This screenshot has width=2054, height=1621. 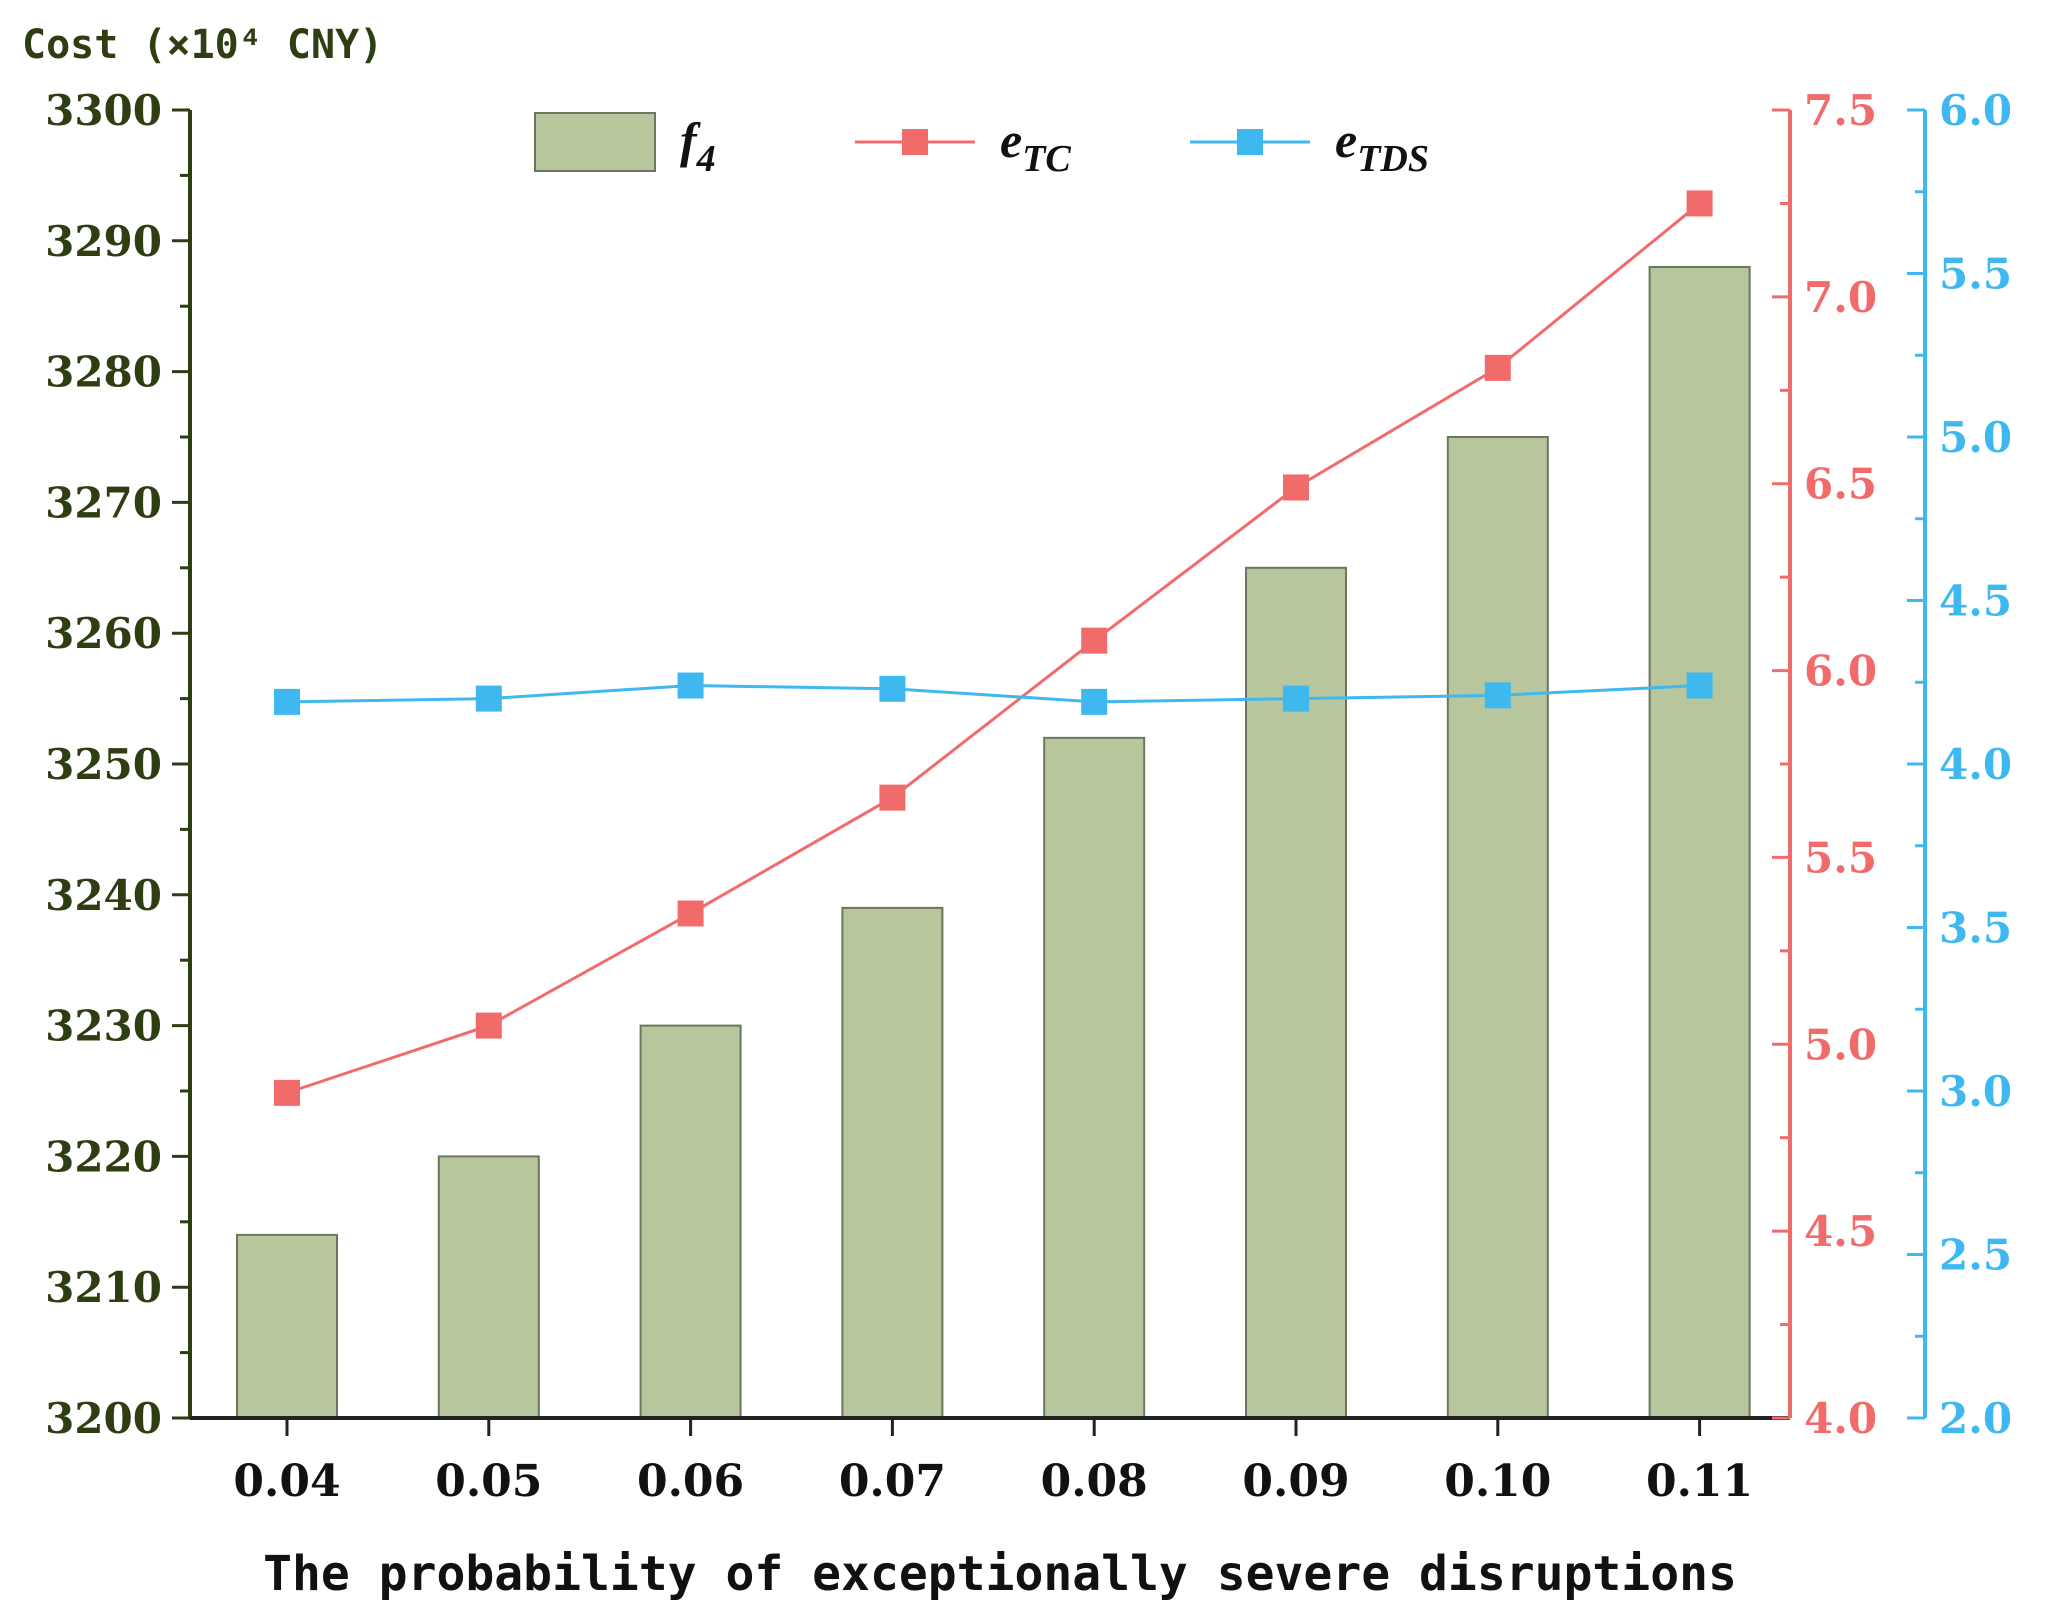 I want to click on right1-tick-label-5.0: 5.0, so click(x=1840, y=1044).